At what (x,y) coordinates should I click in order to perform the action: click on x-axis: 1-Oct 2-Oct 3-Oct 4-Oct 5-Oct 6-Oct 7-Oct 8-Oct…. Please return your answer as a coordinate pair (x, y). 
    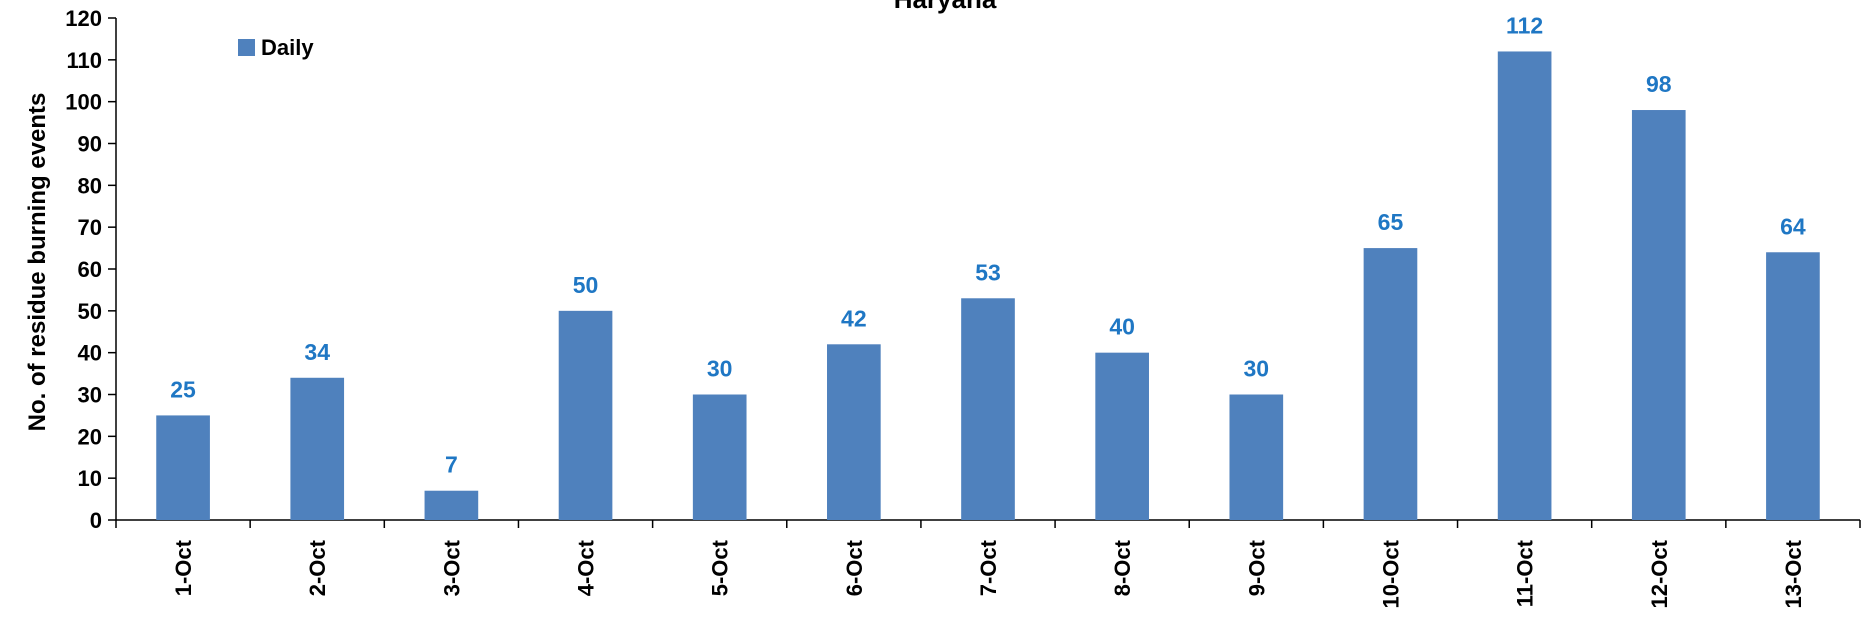
    Looking at the image, I should click on (988, 563).